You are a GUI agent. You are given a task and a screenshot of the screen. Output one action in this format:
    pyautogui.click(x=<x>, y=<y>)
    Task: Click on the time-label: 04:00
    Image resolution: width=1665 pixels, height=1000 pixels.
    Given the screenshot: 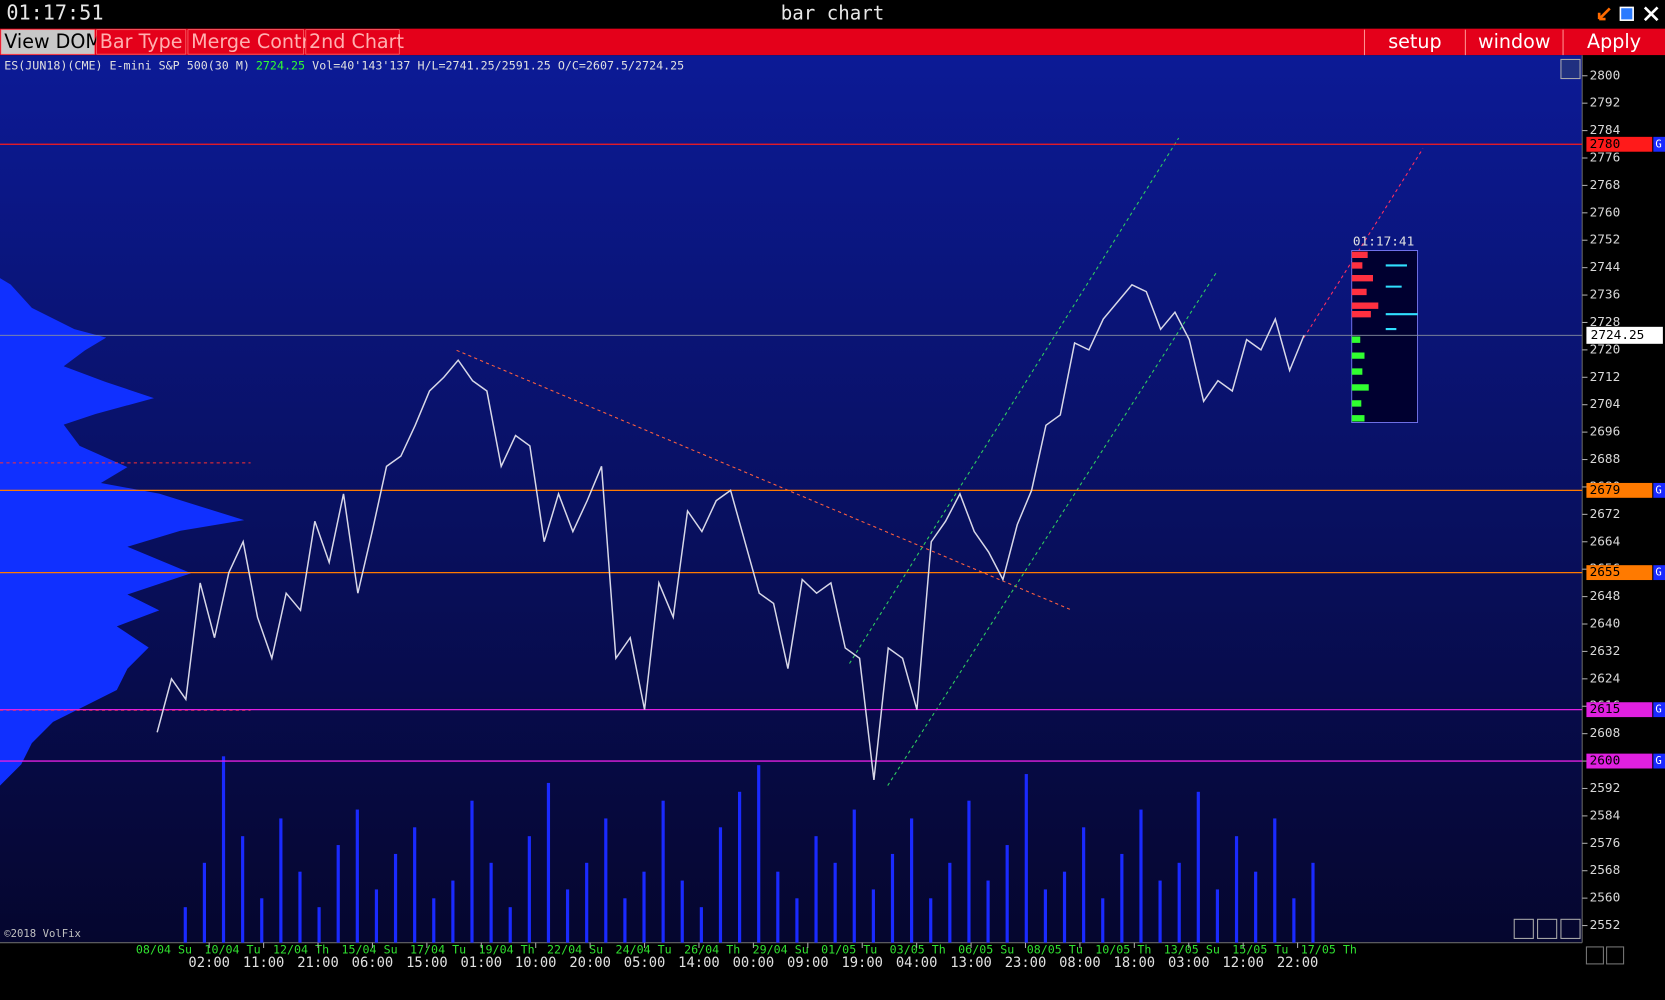 What is the action you would take?
    pyautogui.click(x=917, y=963)
    